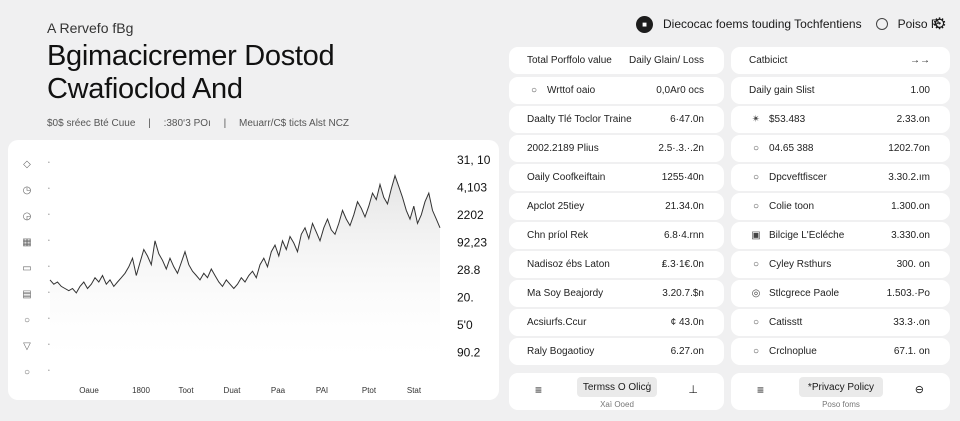 Image resolution: width=960 pixels, height=421 pixels. I want to click on y-tick-label: 90.2, so click(469, 353).